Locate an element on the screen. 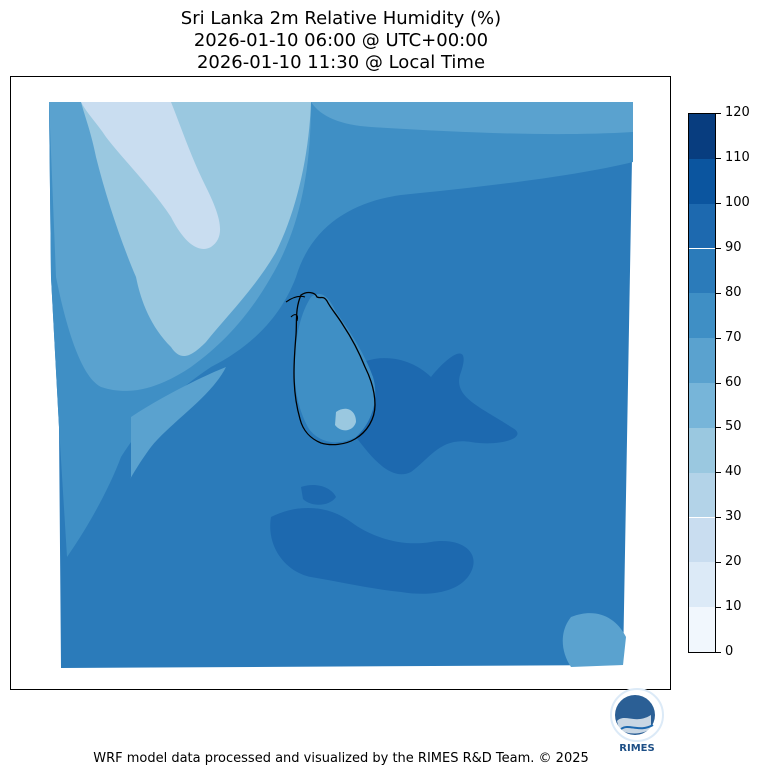 This screenshot has height=776, width=760. colorbar-tick-label: 0 is located at coordinates (729, 651).